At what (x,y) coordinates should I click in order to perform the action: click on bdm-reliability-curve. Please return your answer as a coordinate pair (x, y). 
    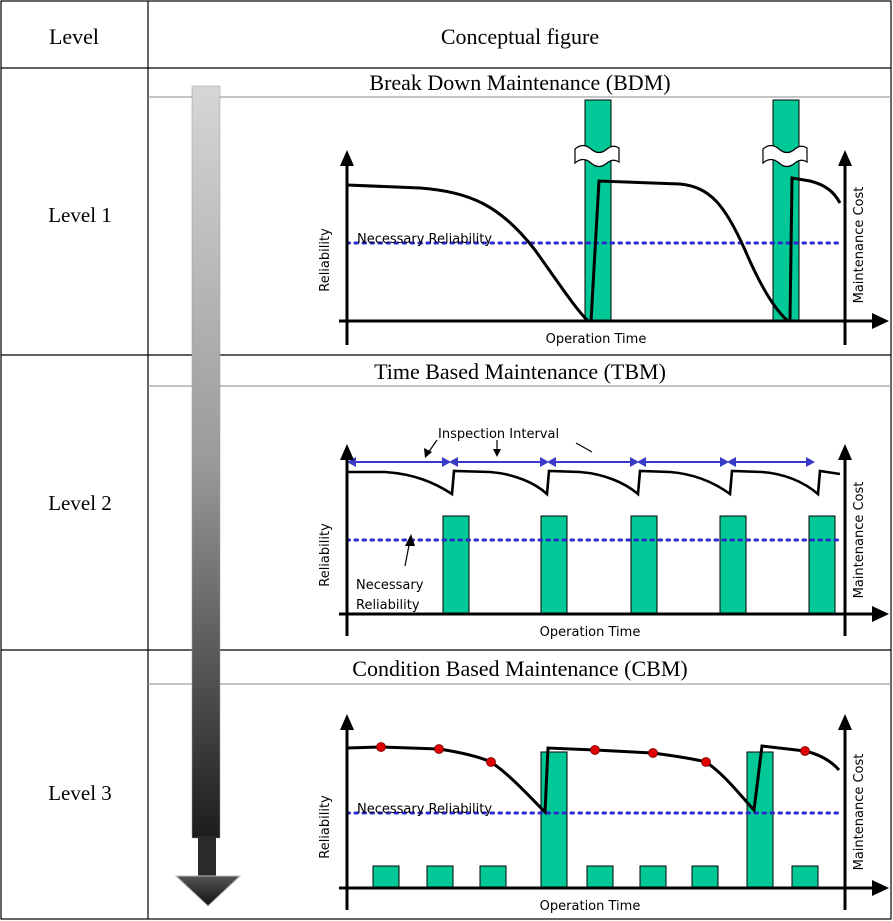
    Looking at the image, I should click on (594, 249).